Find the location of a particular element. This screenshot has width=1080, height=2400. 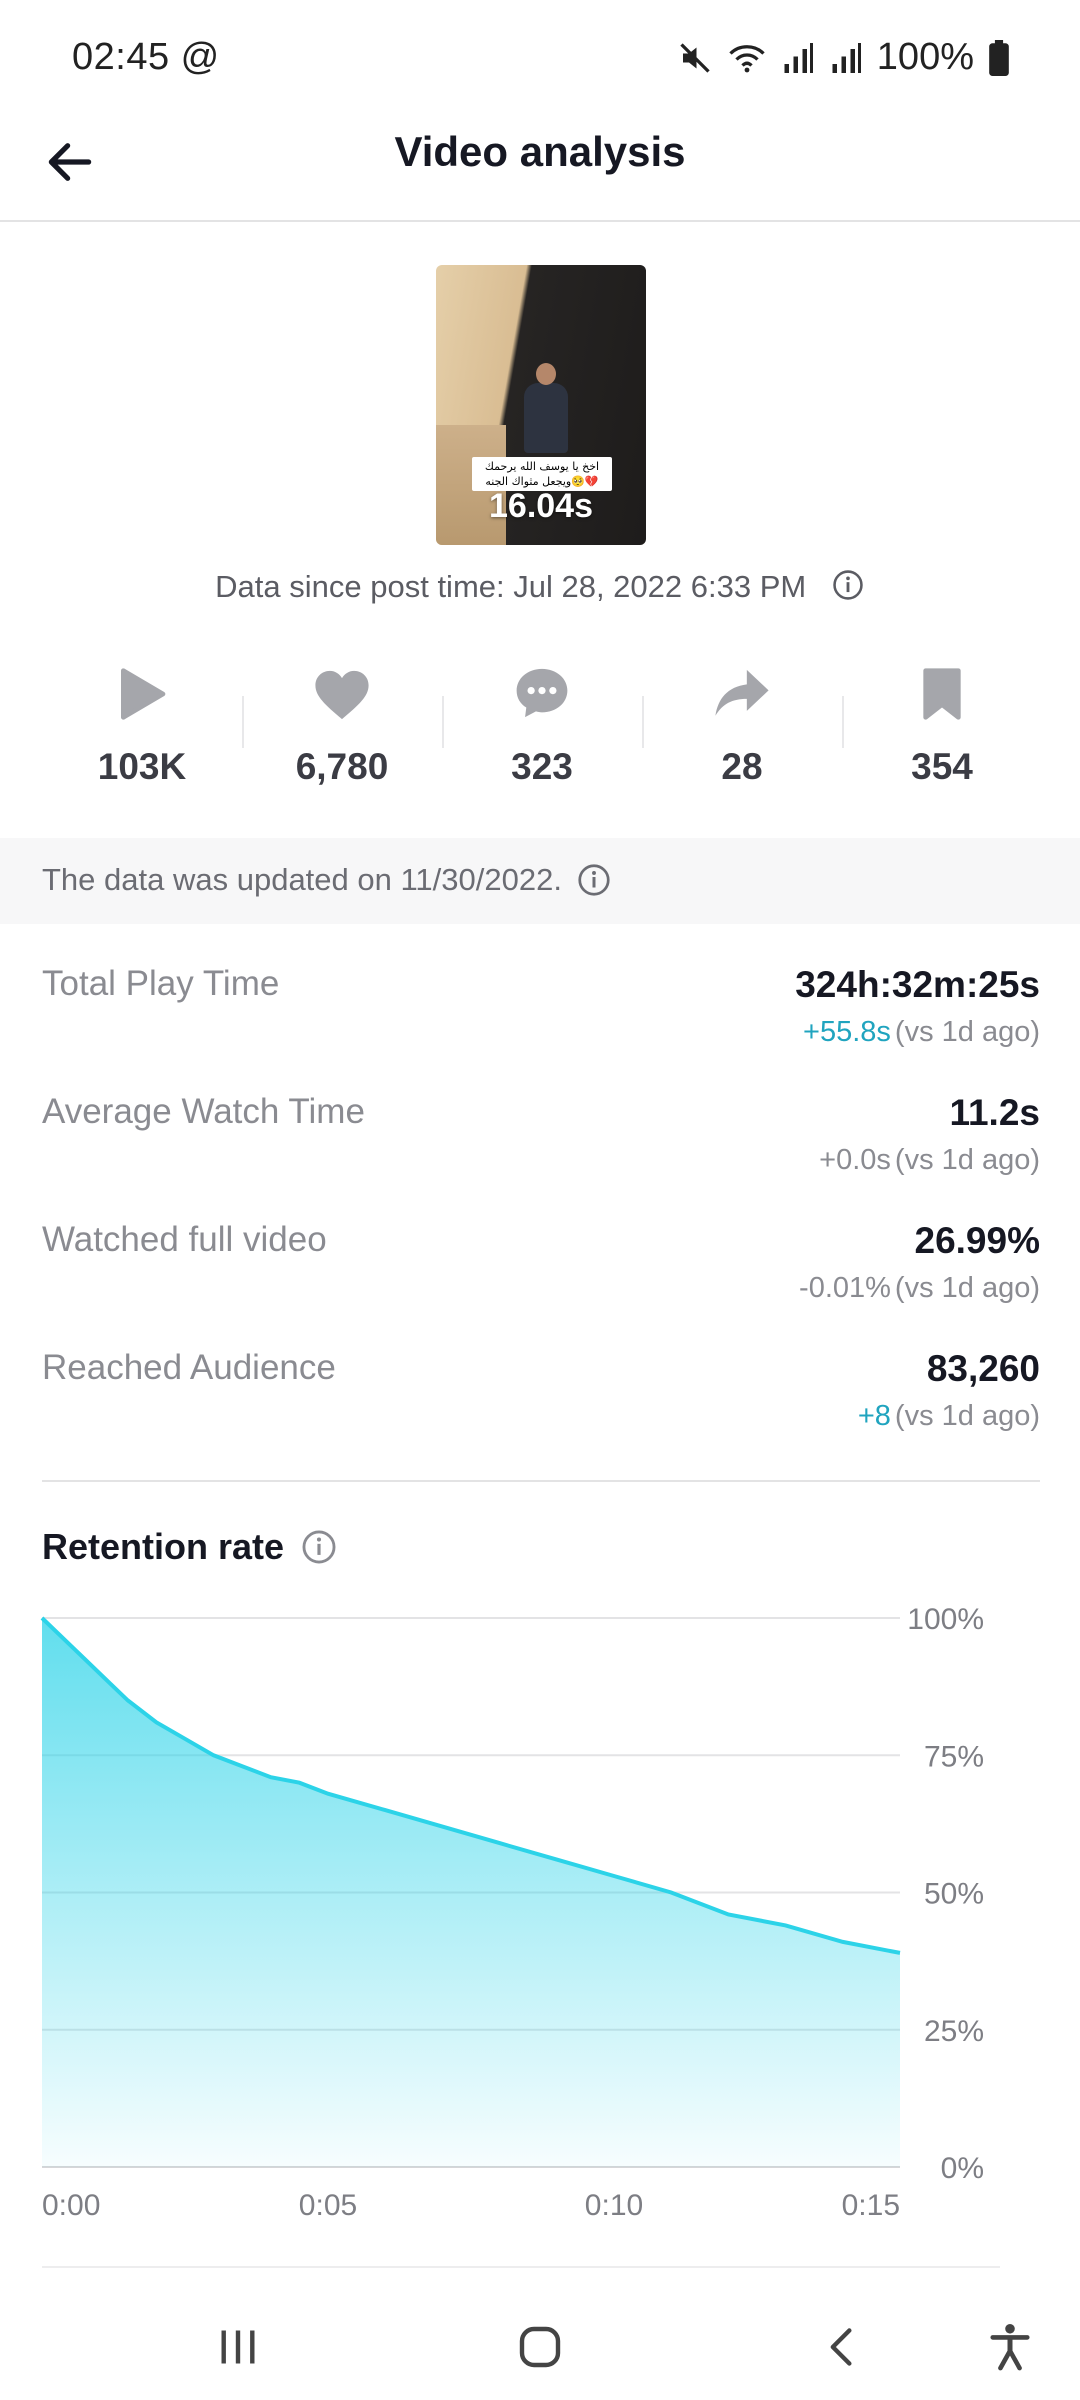

battery-percent: 100% is located at coordinates (925, 57).